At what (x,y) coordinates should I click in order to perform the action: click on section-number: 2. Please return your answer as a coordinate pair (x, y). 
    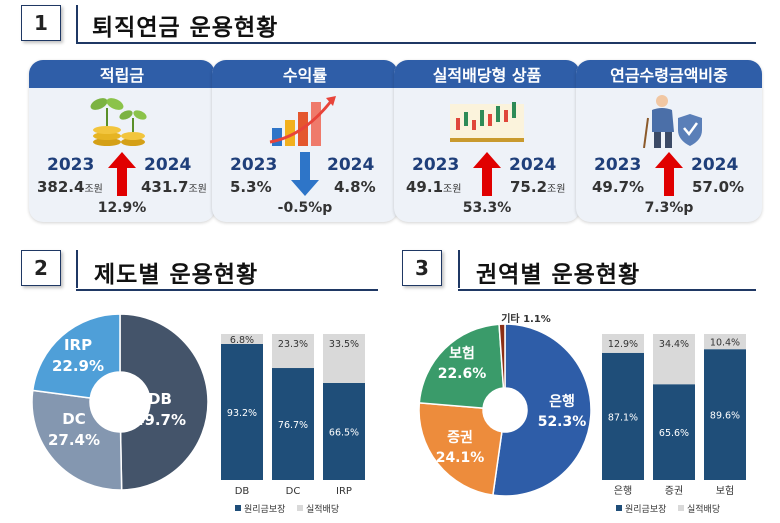
    Looking at the image, I should click on (41, 268).